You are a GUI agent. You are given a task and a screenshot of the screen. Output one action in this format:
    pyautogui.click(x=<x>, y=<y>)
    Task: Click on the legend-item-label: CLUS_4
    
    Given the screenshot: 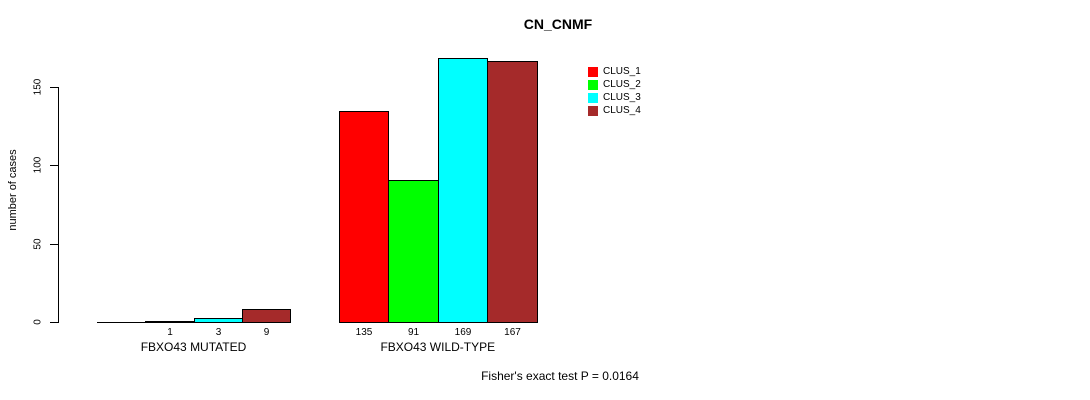 What is the action you would take?
    pyautogui.click(x=622, y=110)
    